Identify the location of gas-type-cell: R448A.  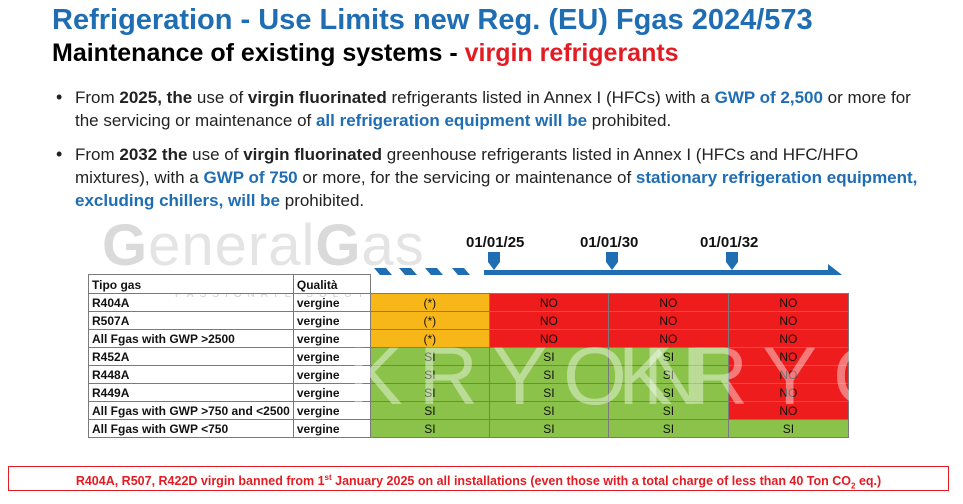
(191, 375).